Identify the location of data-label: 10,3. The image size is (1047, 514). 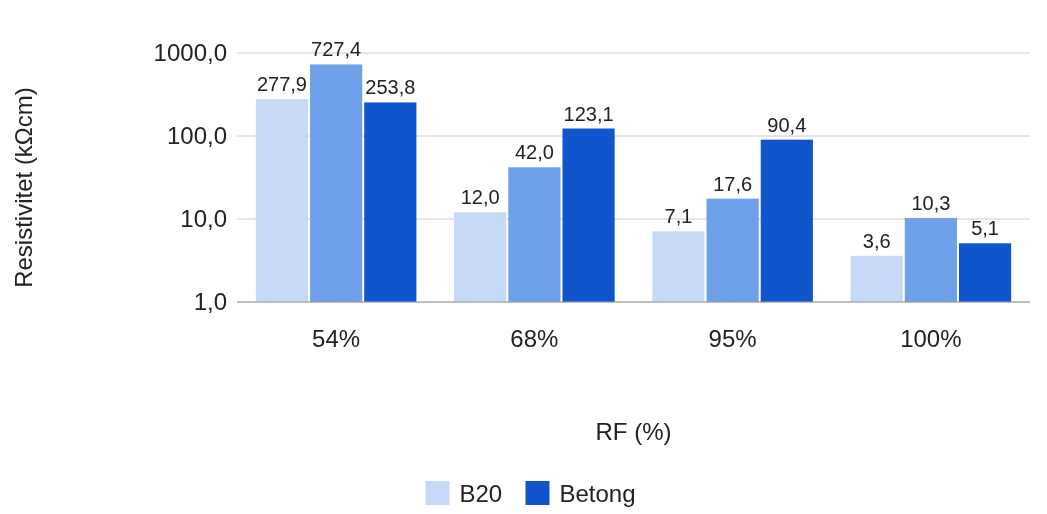
(931, 202).